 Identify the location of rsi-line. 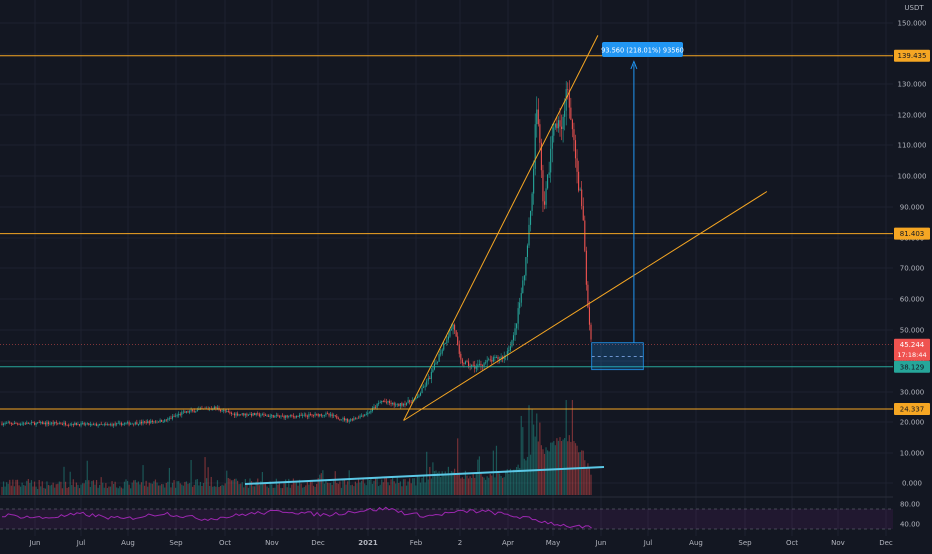
(297, 517).